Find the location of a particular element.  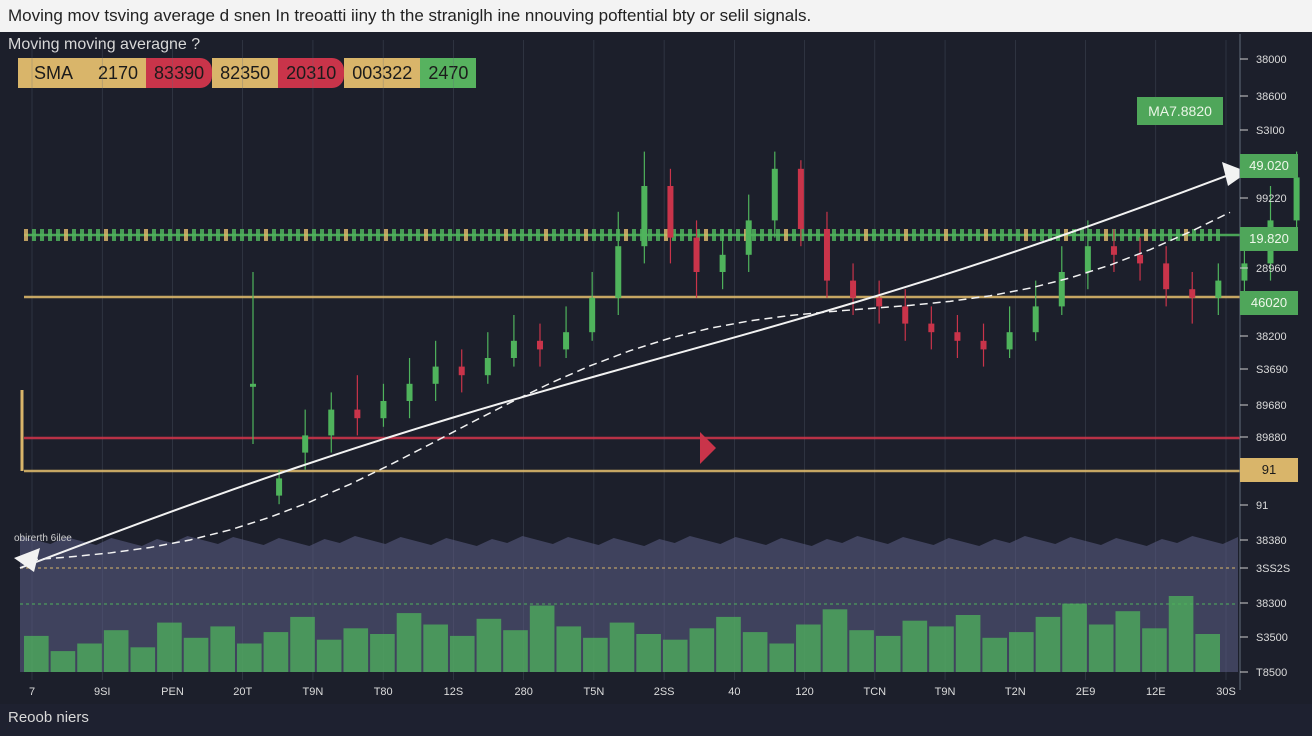

volume-label: obirerth 6ilee is located at coordinates (43, 538).